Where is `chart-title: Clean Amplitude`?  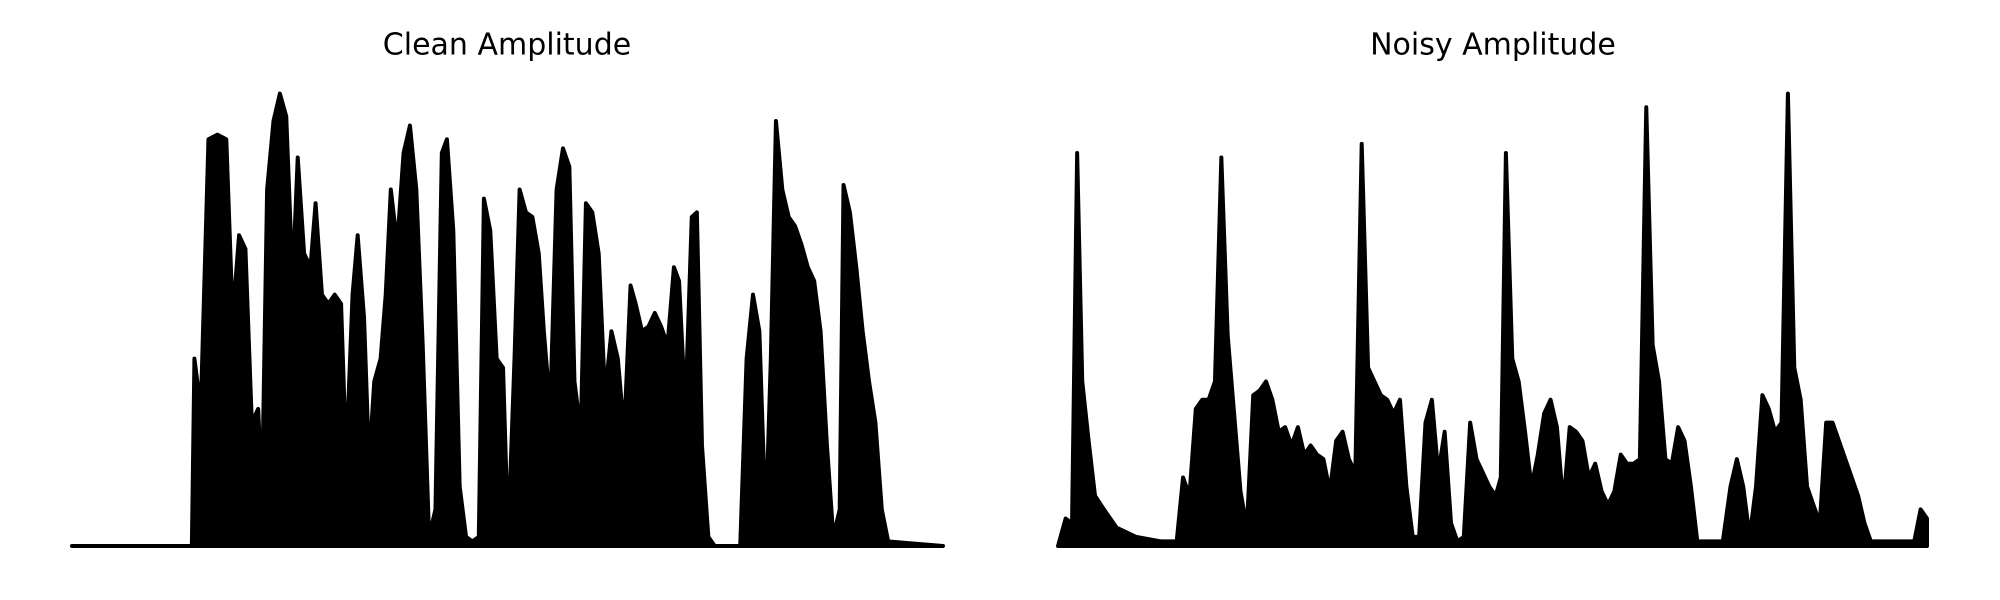
chart-title: Clean Amplitude is located at coordinates (507, 45).